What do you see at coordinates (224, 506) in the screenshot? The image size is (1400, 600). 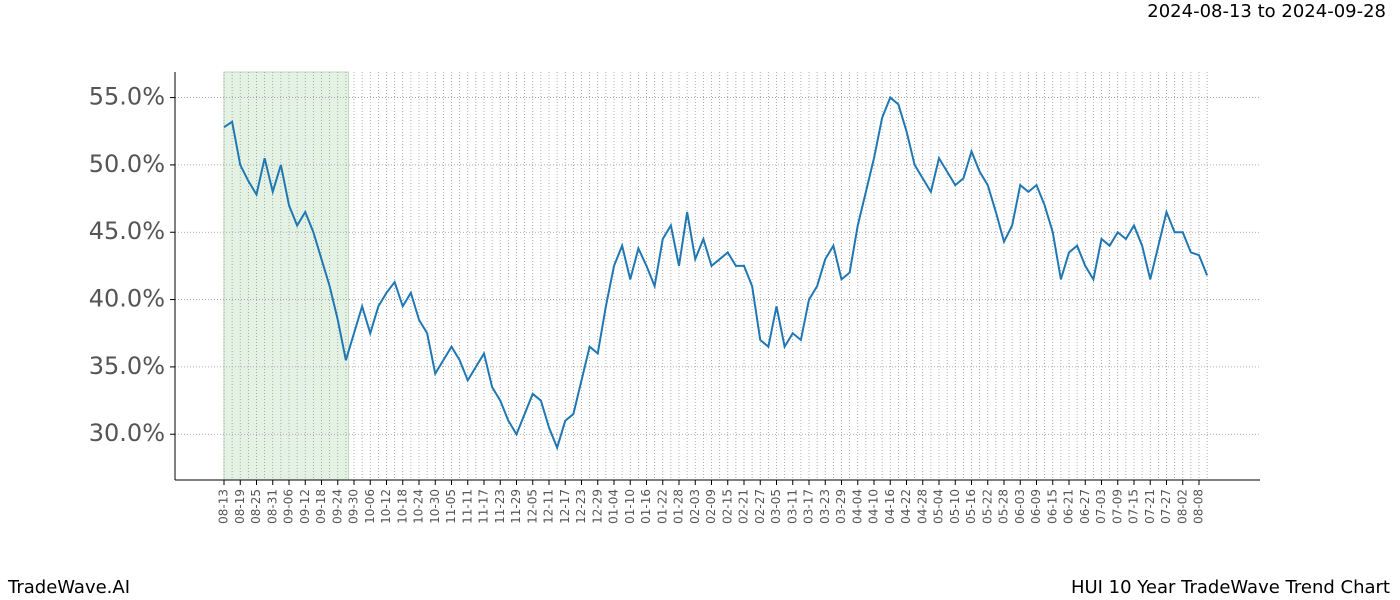 I see `x-tick-label: 08-13` at bounding box center [224, 506].